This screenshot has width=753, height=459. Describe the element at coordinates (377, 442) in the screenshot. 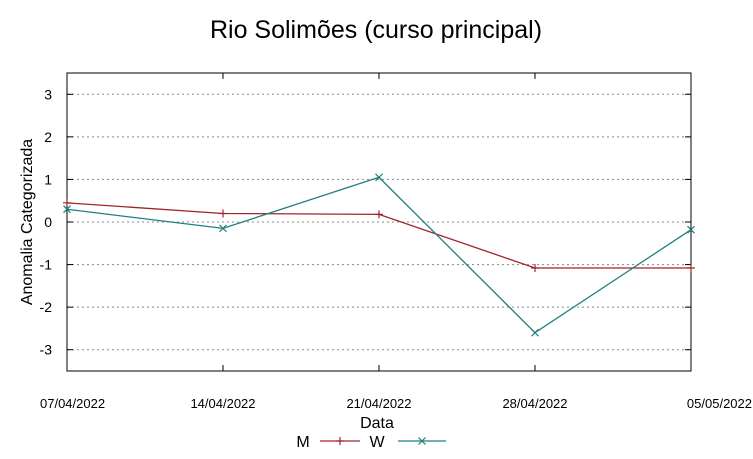

I see `legend-label: W` at that location.